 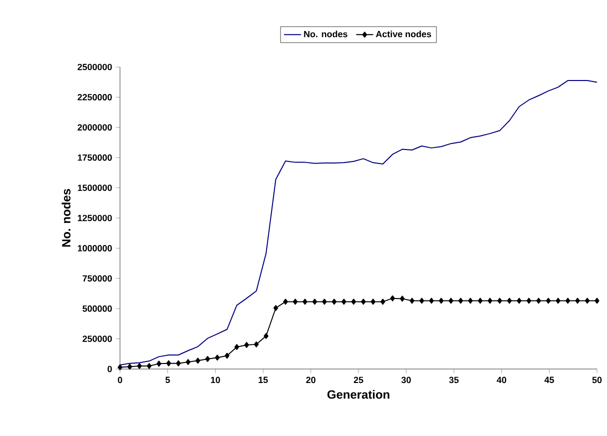 What do you see at coordinates (549, 380) in the screenshot?
I see `x-tick-label: 45` at bounding box center [549, 380].